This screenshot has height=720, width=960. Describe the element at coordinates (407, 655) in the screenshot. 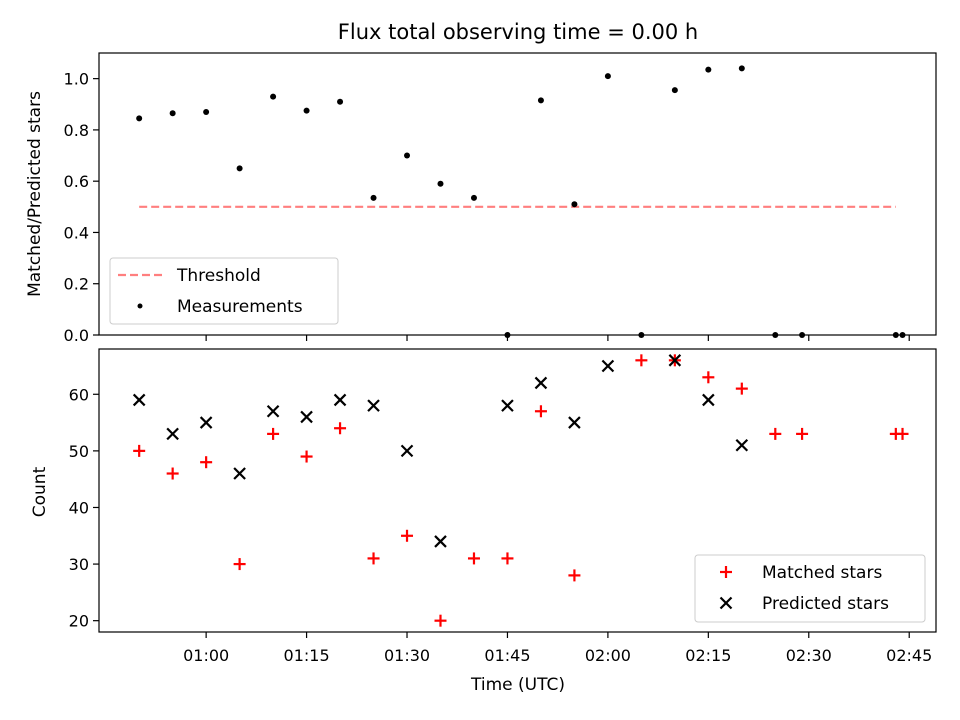

I see `count-x-tick-label: 01:30` at that location.